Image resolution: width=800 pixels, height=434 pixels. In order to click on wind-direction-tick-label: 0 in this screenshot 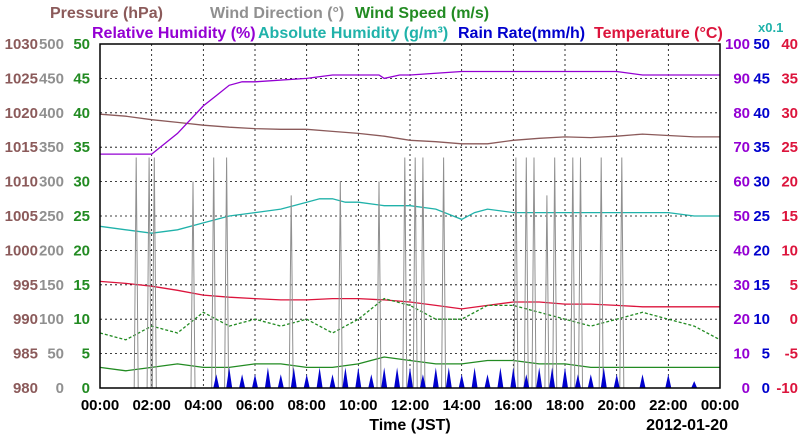, I will do `click(60, 388)`.